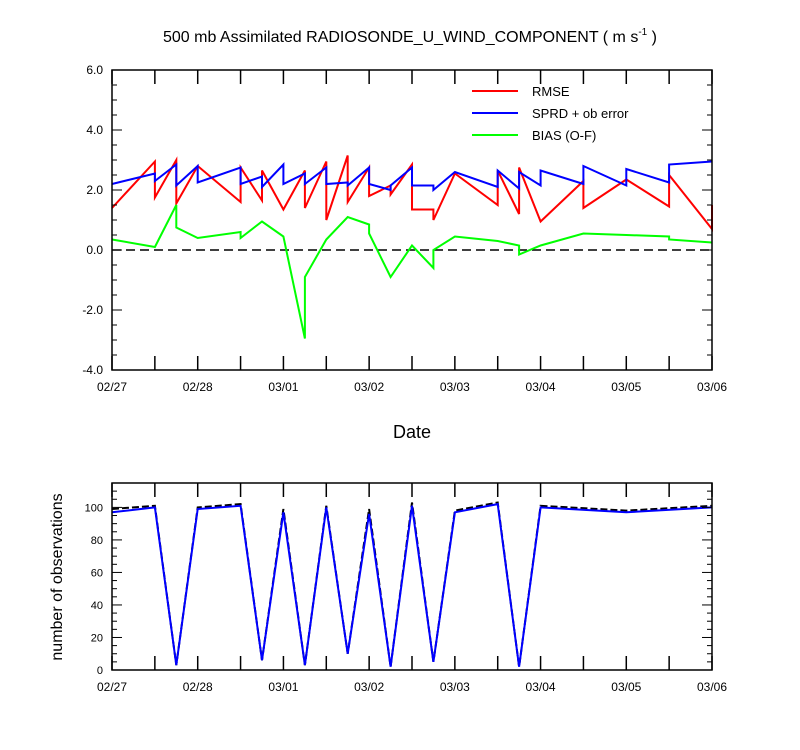 The image size is (800, 750). I want to click on y-tick-label: 6.0, so click(94, 70).